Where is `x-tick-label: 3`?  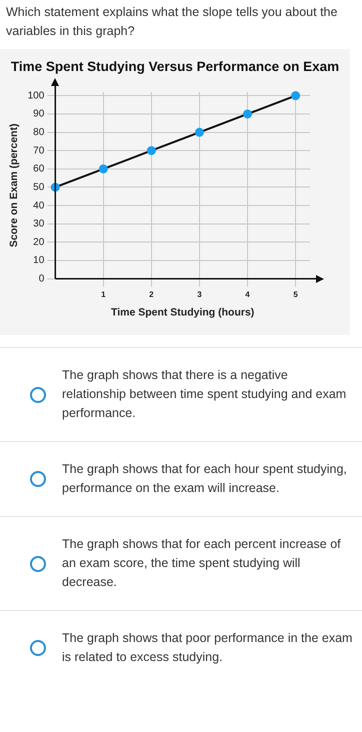 x-tick-label: 3 is located at coordinates (199, 294).